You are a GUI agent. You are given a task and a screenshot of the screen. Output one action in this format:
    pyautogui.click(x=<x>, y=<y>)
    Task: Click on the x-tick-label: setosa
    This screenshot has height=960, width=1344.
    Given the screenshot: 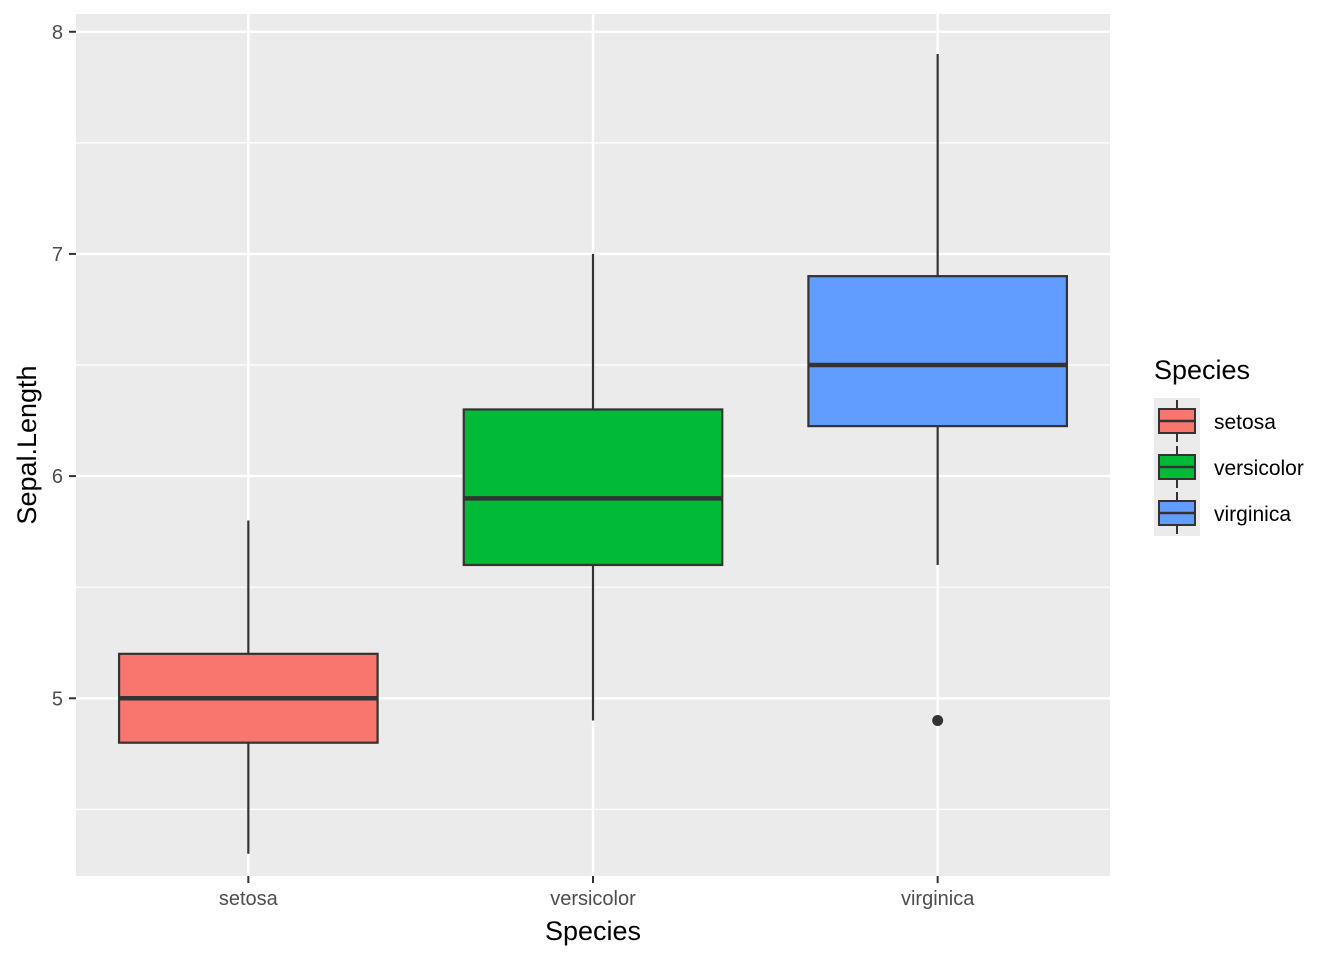 What is the action you would take?
    pyautogui.click(x=249, y=899)
    